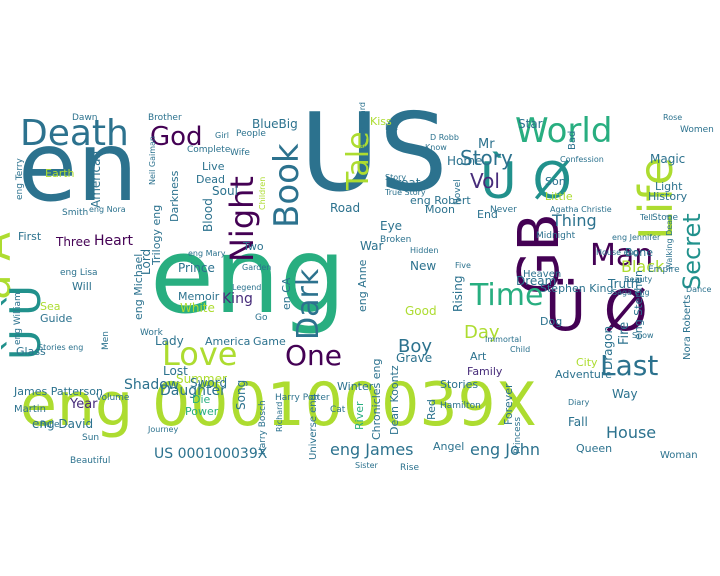 The image size is (720, 576). I want to click on cloud-word: Moon, so click(440, 209).